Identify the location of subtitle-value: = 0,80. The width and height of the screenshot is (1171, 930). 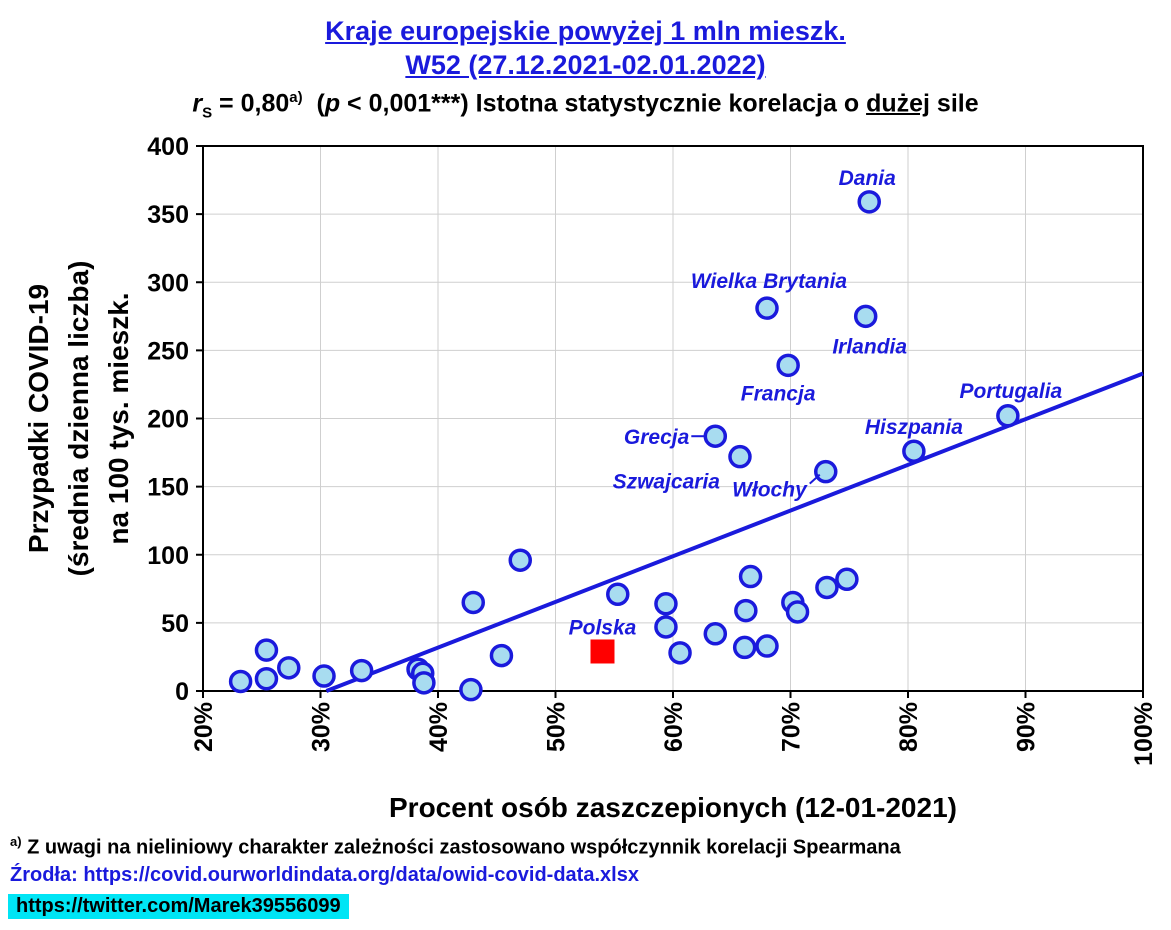
(251, 103).